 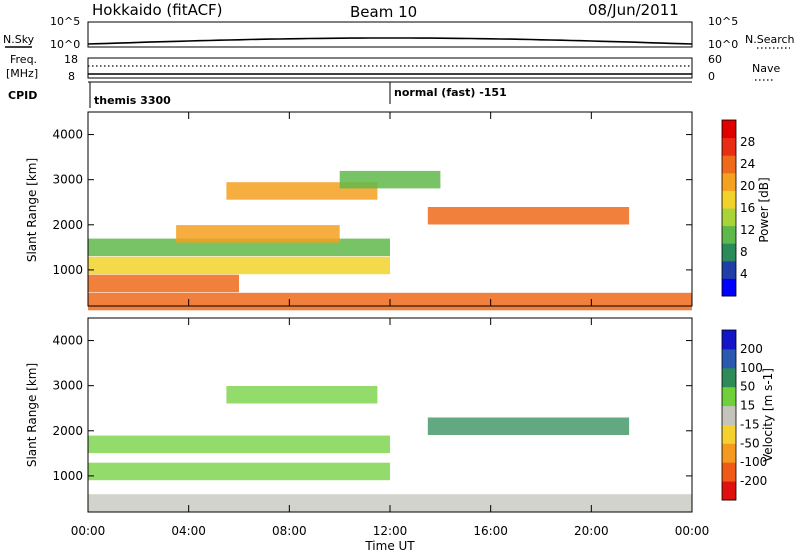 What do you see at coordinates (591, 531) in the screenshot?
I see `x-tick-label-5: 20:00` at bounding box center [591, 531].